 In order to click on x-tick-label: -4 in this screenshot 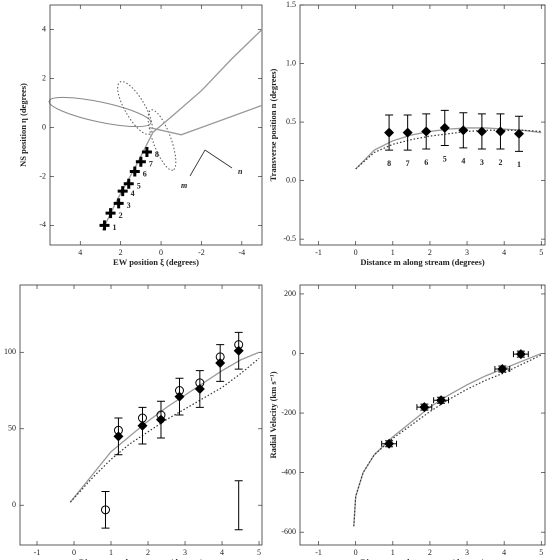, I will do `click(241, 252)`.